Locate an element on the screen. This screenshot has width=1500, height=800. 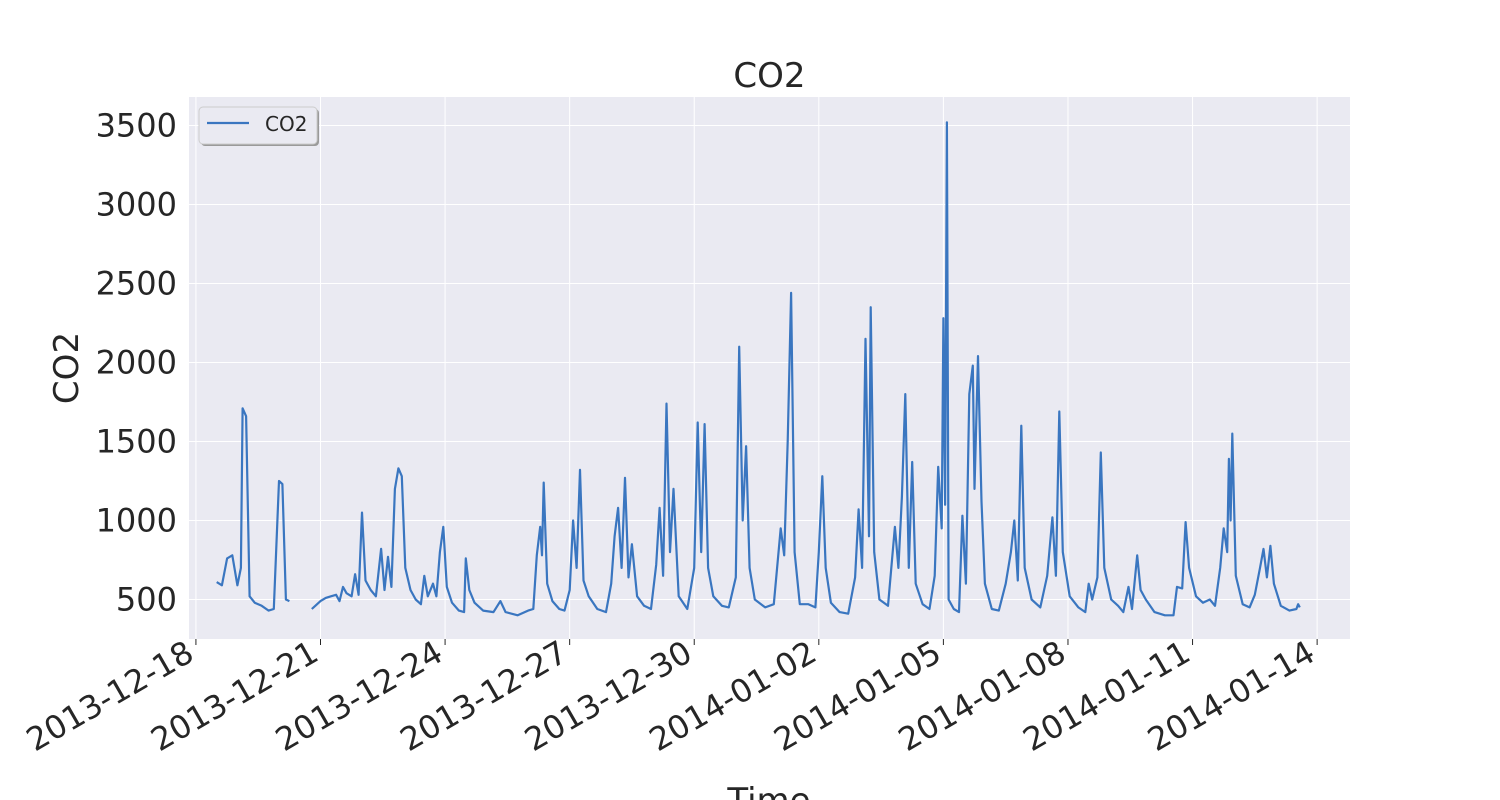
y-tick-label: 3000 is located at coordinates (136, 204).